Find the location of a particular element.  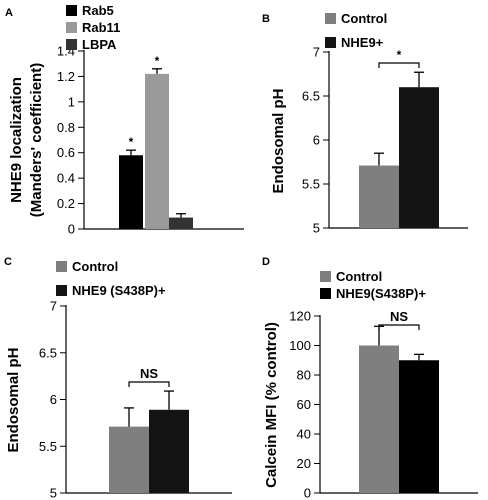

y-tick-label: 1 is located at coordinates (71, 101).